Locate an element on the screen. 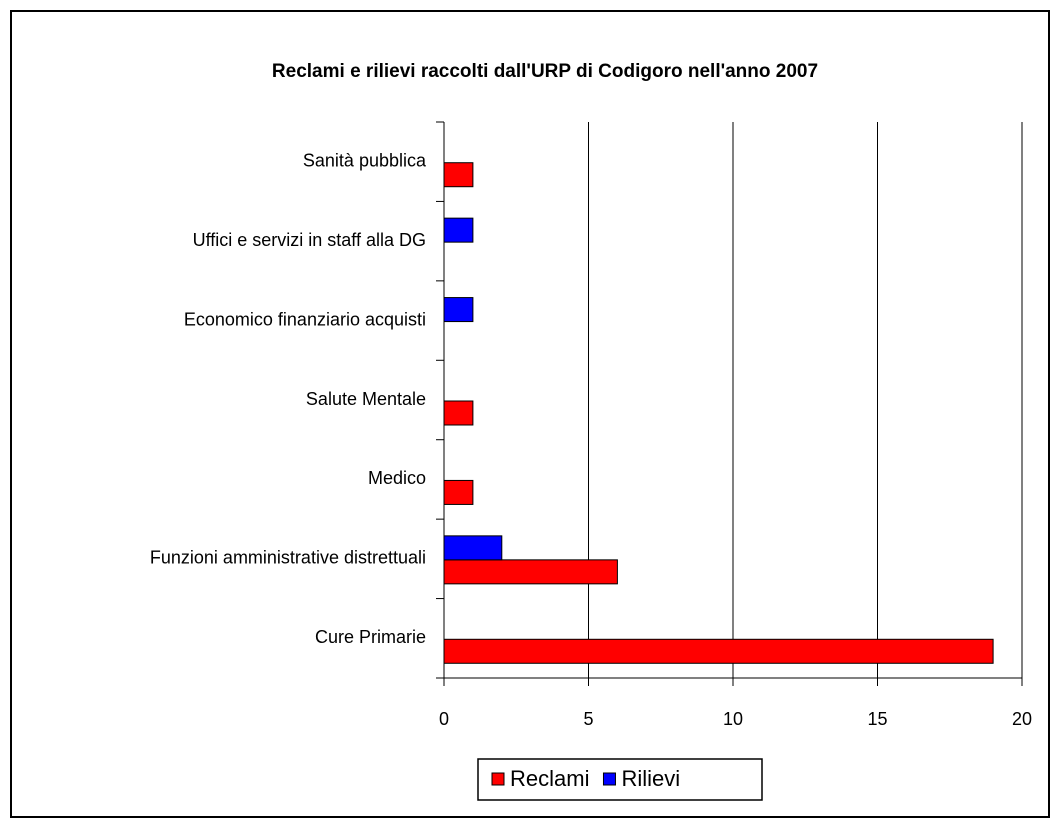  x-tick-label: 5 is located at coordinates (588, 719).